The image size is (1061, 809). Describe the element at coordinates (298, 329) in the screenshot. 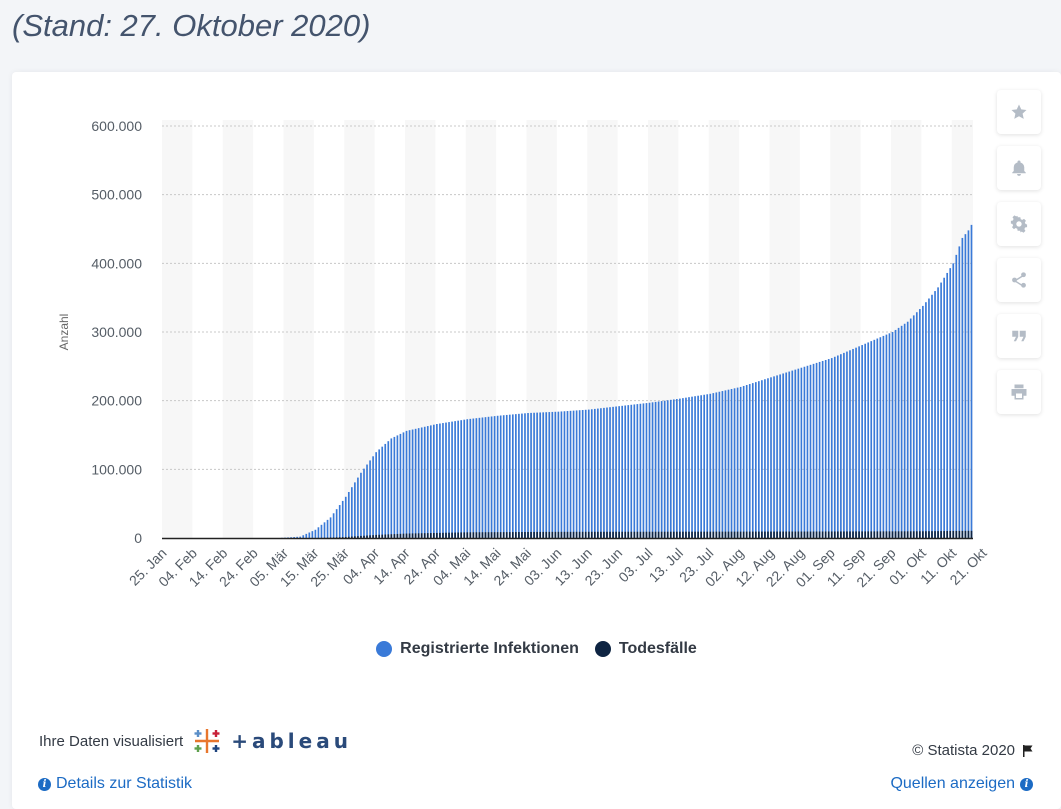

I see `chart-band` at that location.